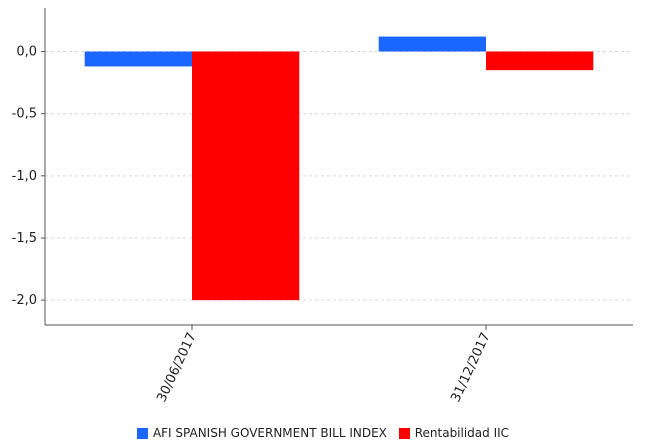 The image size is (646, 448). I want to click on y-tick-label: -1,0, so click(24, 176).